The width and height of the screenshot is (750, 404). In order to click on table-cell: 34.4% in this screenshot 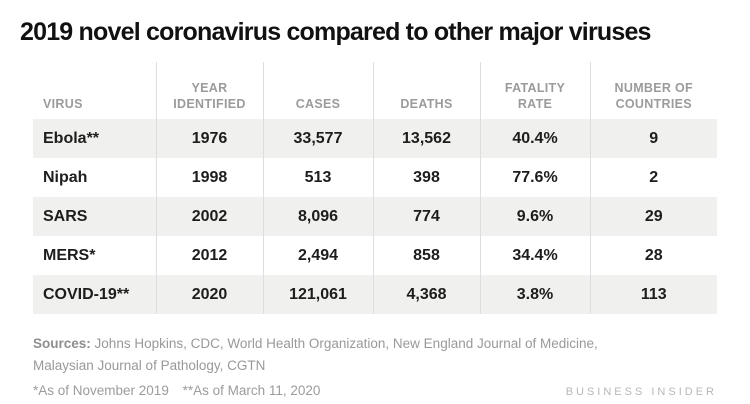, I will do `click(534, 255)`.